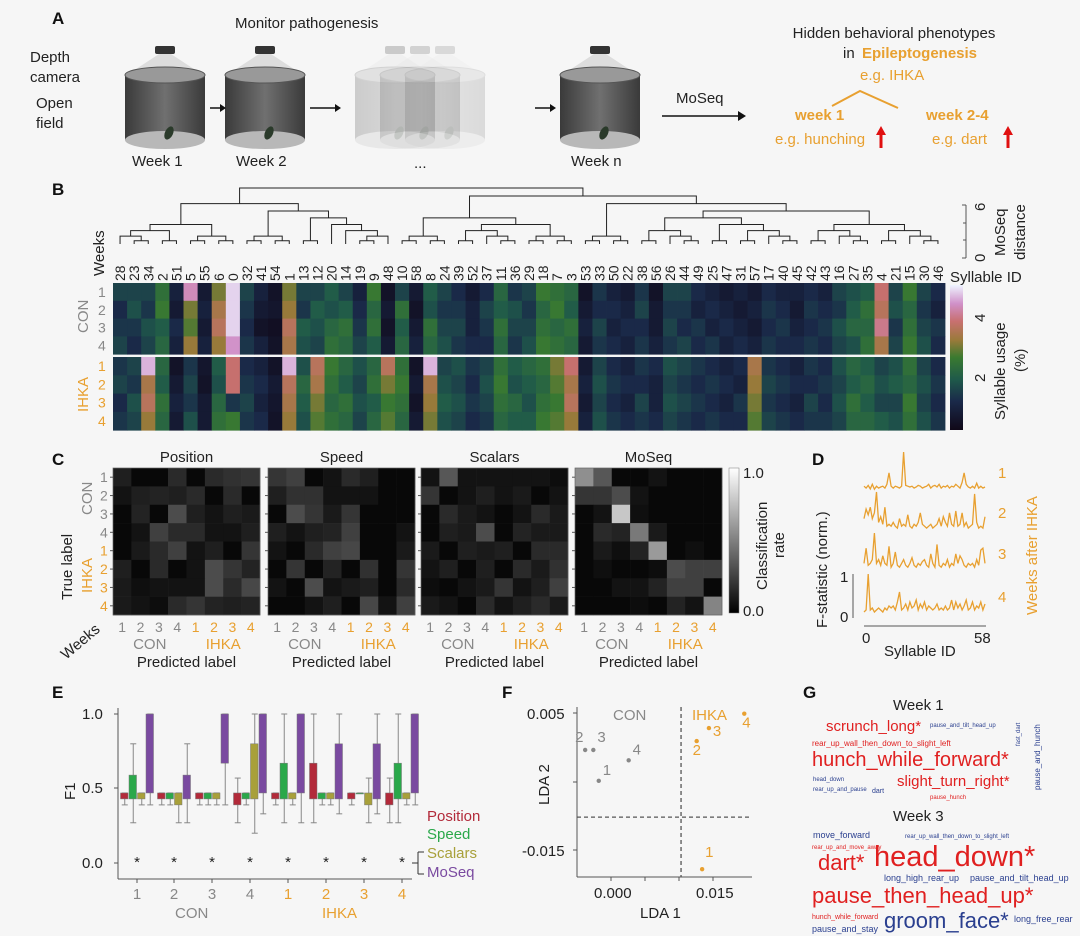 The width and height of the screenshot is (1080, 936). What do you see at coordinates (656, 273) in the screenshot?
I see `syllable-id-label: 56` at bounding box center [656, 273].